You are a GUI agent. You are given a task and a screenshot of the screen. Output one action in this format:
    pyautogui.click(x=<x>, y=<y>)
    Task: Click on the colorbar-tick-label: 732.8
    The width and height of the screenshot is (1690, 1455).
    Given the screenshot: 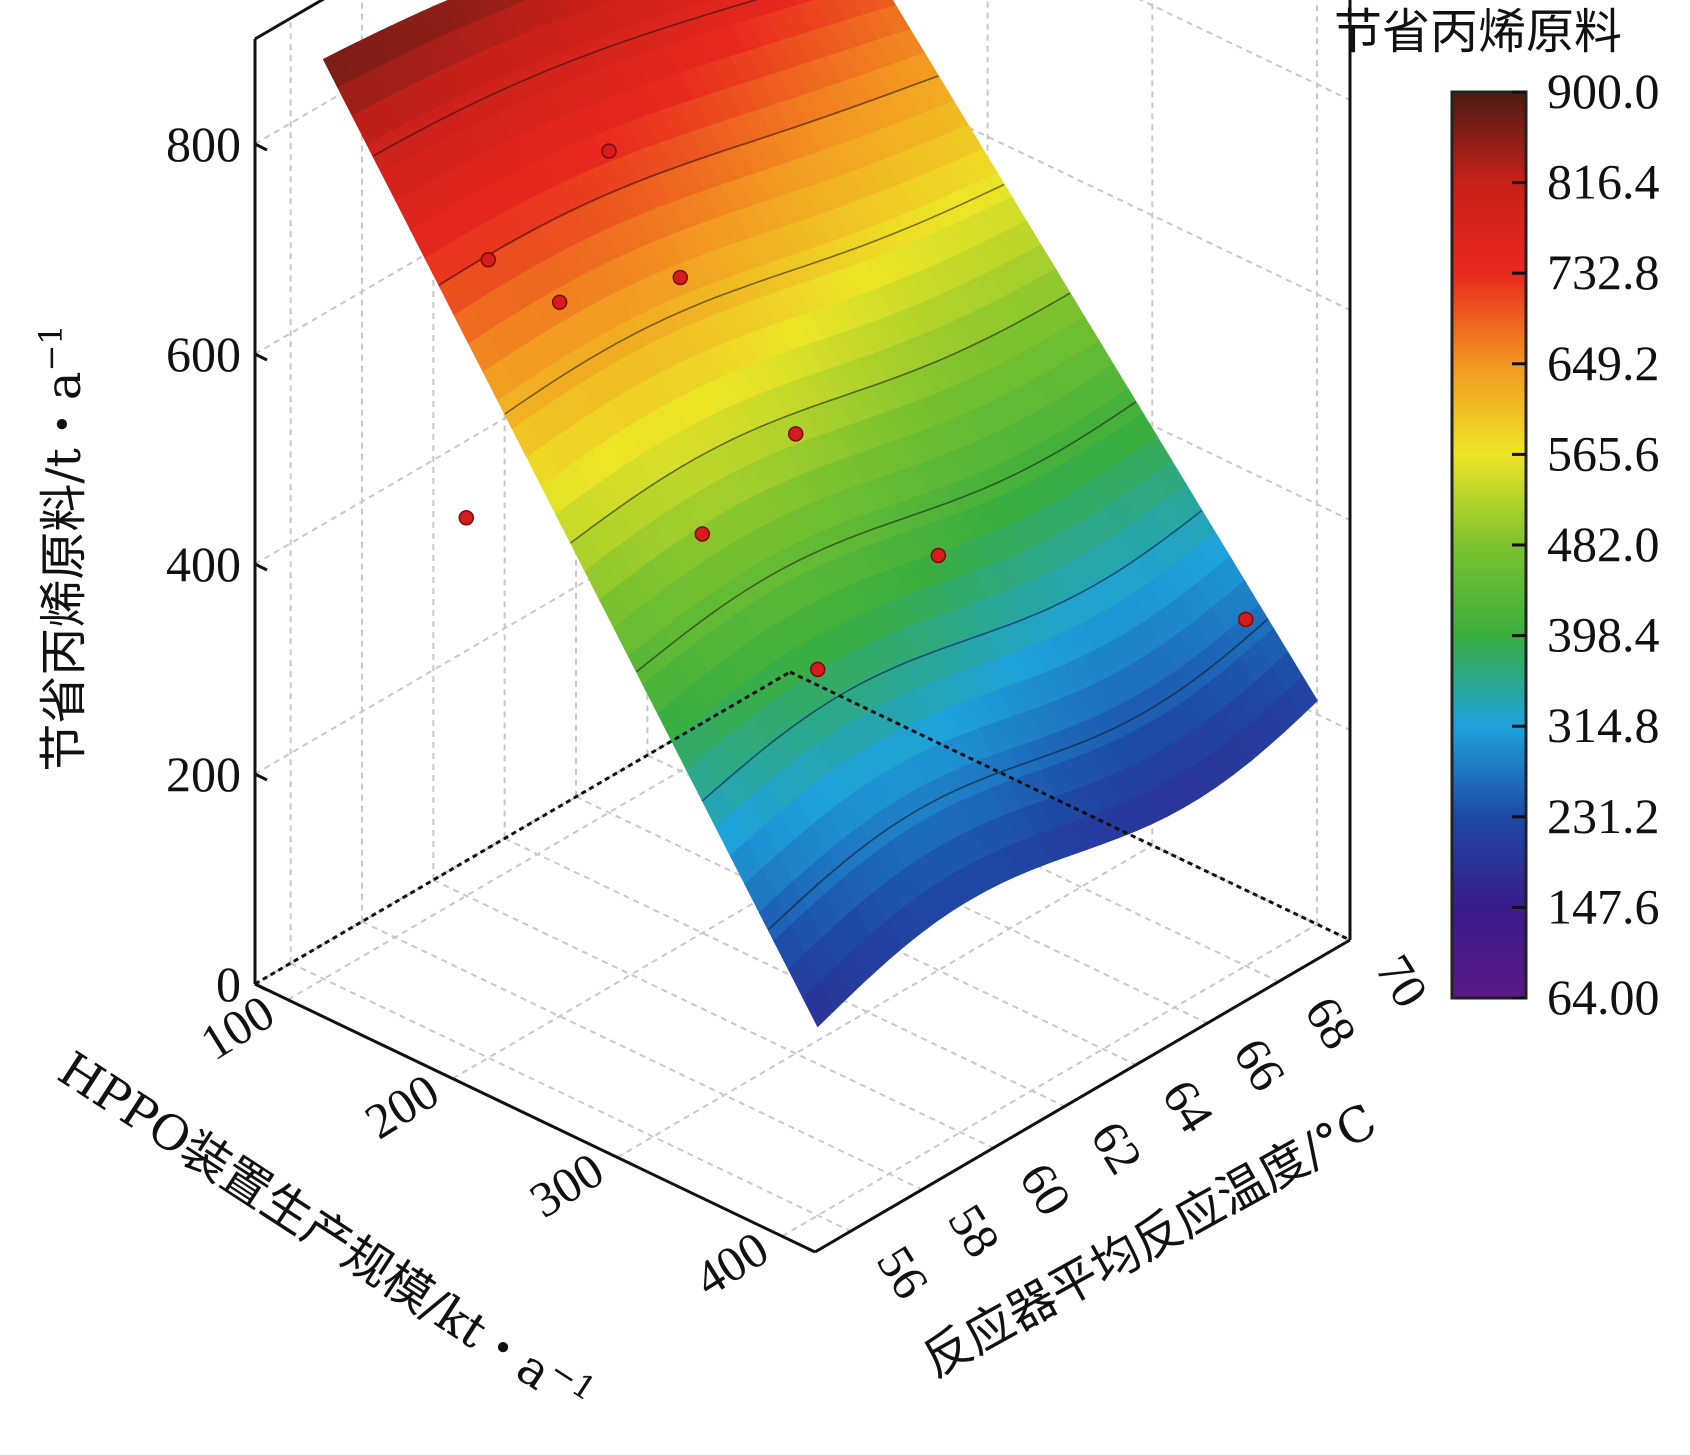 What is the action you would take?
    pyautogui.click(x=1603, y=272)
    